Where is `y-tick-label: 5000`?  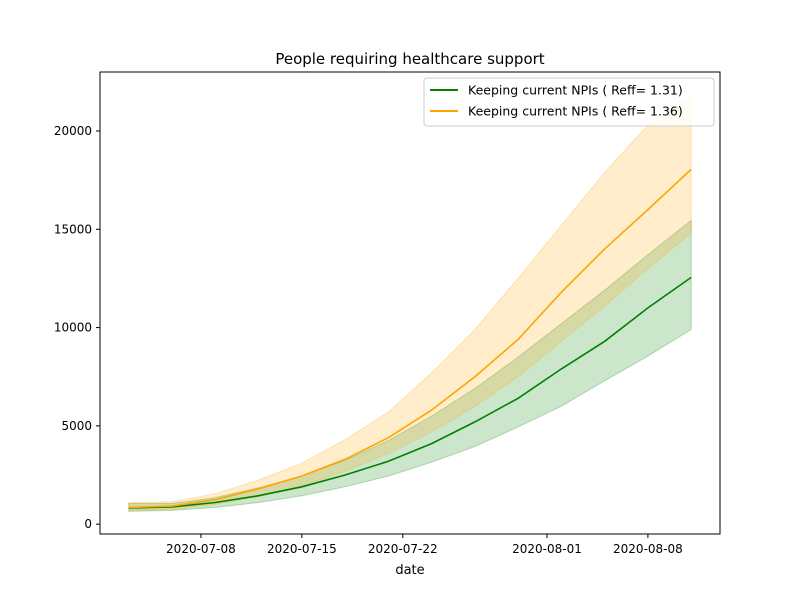
y-tick-label: 5000 is located at coordinates (76, 426).